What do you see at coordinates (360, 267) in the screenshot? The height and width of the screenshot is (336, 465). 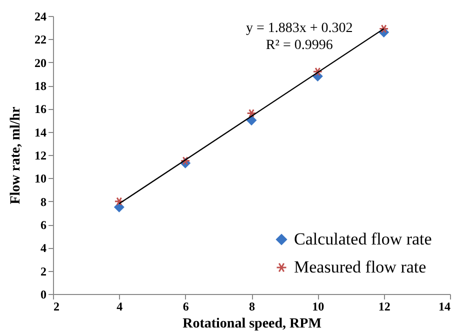 I see `legend-label: Measured flow rate` at bounding box center [360, 267].